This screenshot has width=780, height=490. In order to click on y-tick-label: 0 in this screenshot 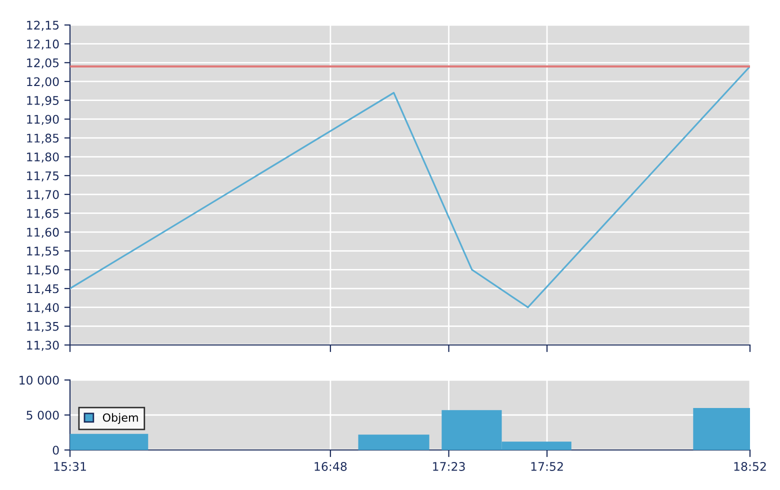, I will do `click(55, 450)`.